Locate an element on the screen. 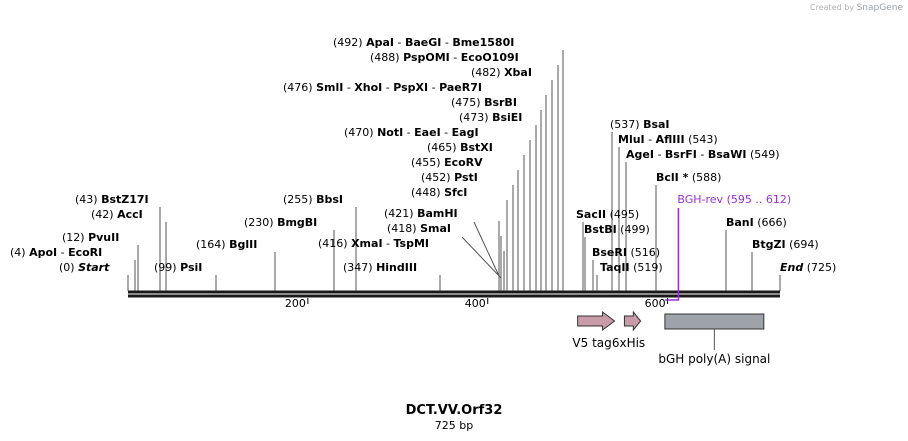  enzyme-label: End (725) is located at coordinates (808, 267).